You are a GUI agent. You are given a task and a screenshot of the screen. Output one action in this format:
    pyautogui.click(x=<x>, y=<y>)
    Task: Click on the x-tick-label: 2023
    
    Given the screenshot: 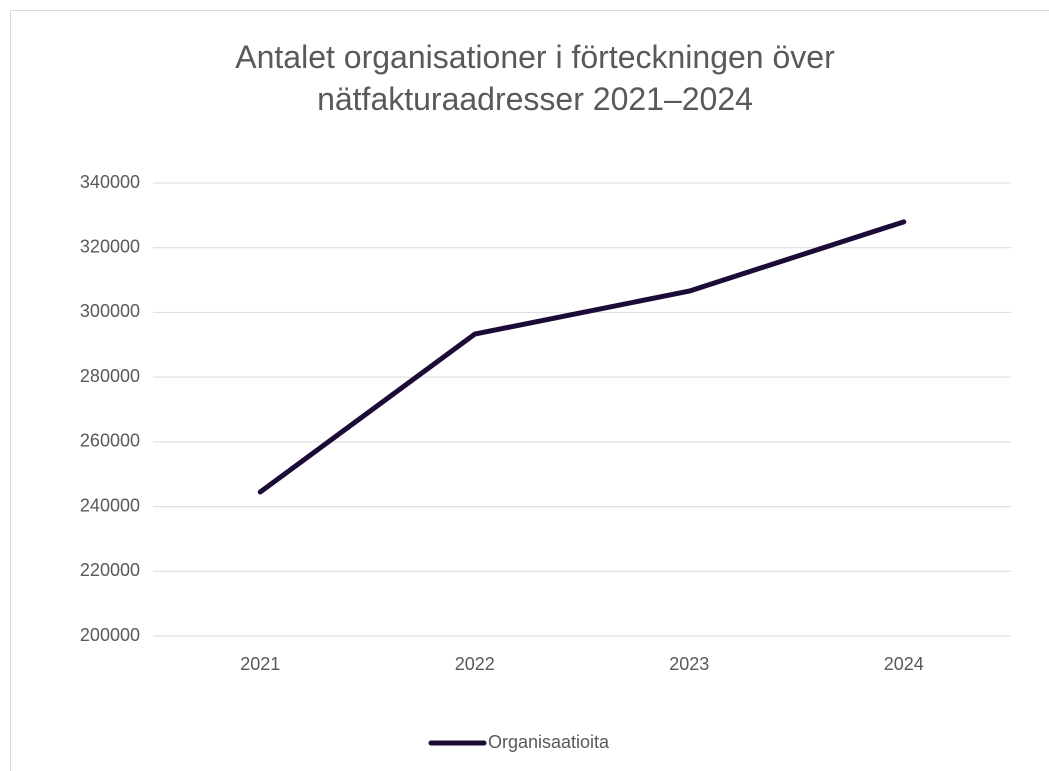 What is the action you would take?
    pyautogui.click(x=689, y=664)
    